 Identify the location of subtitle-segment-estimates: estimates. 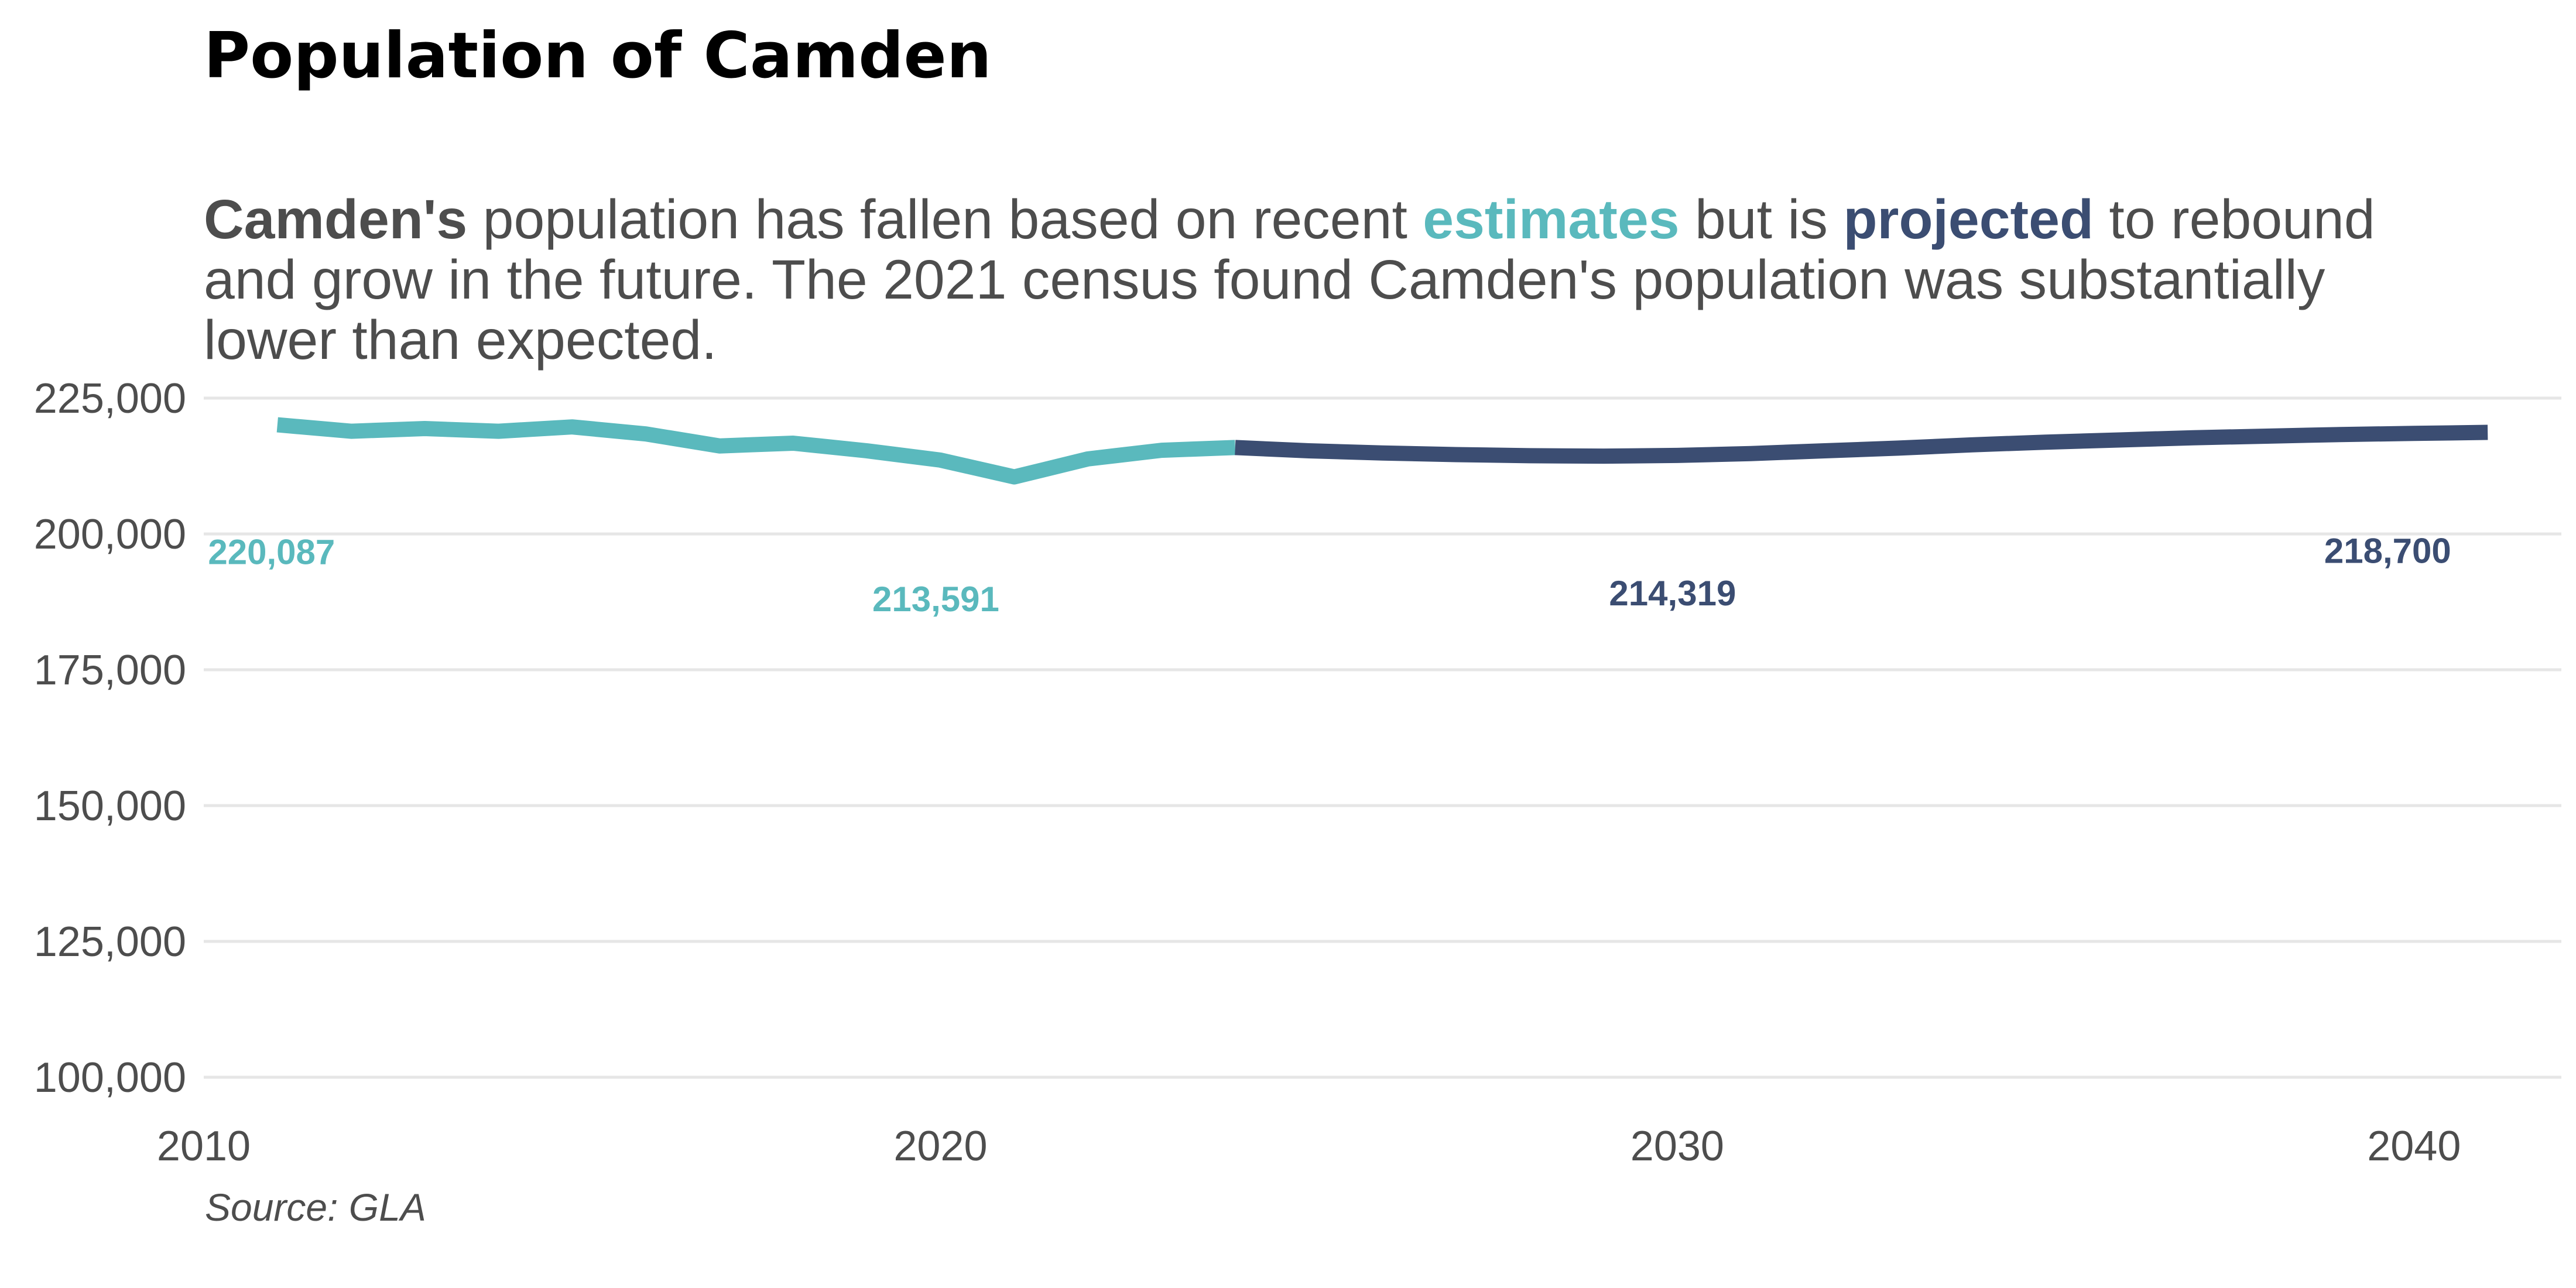
(1551, 220).